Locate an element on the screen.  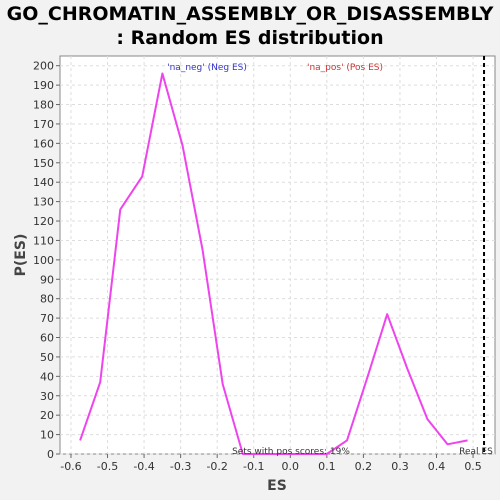
x-tick-label: -0.5 is located at coordinates (107, 466).